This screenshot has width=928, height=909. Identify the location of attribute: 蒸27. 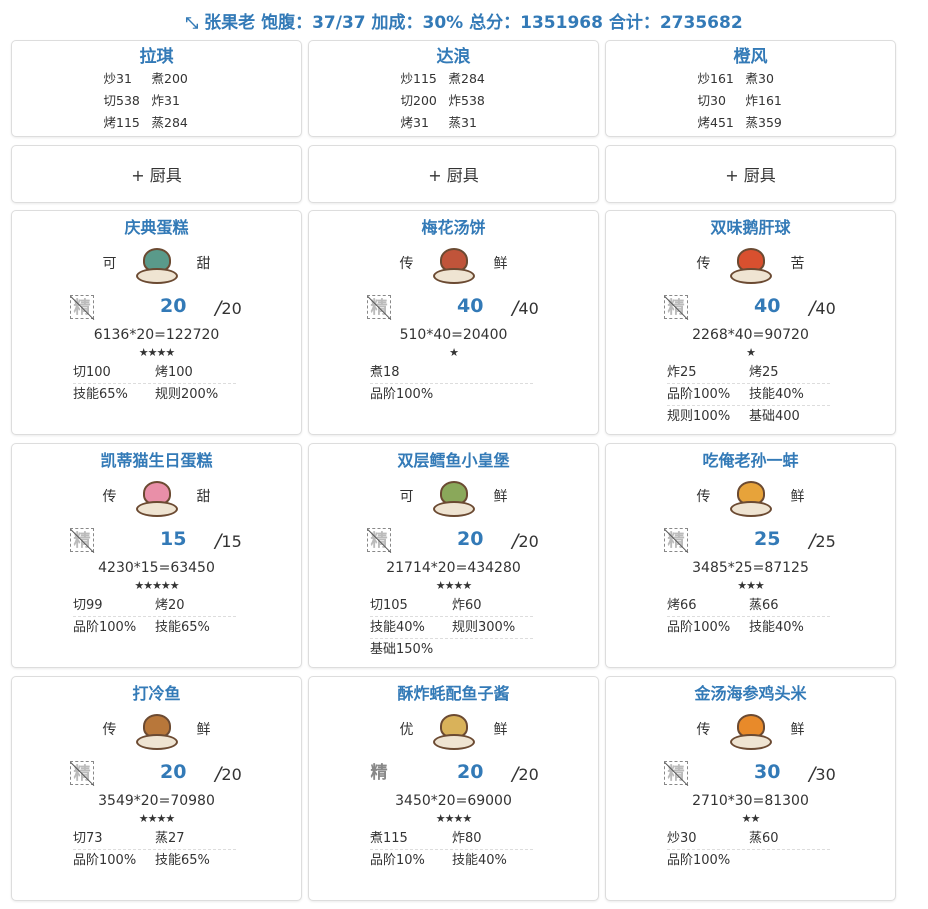
(170, 838).